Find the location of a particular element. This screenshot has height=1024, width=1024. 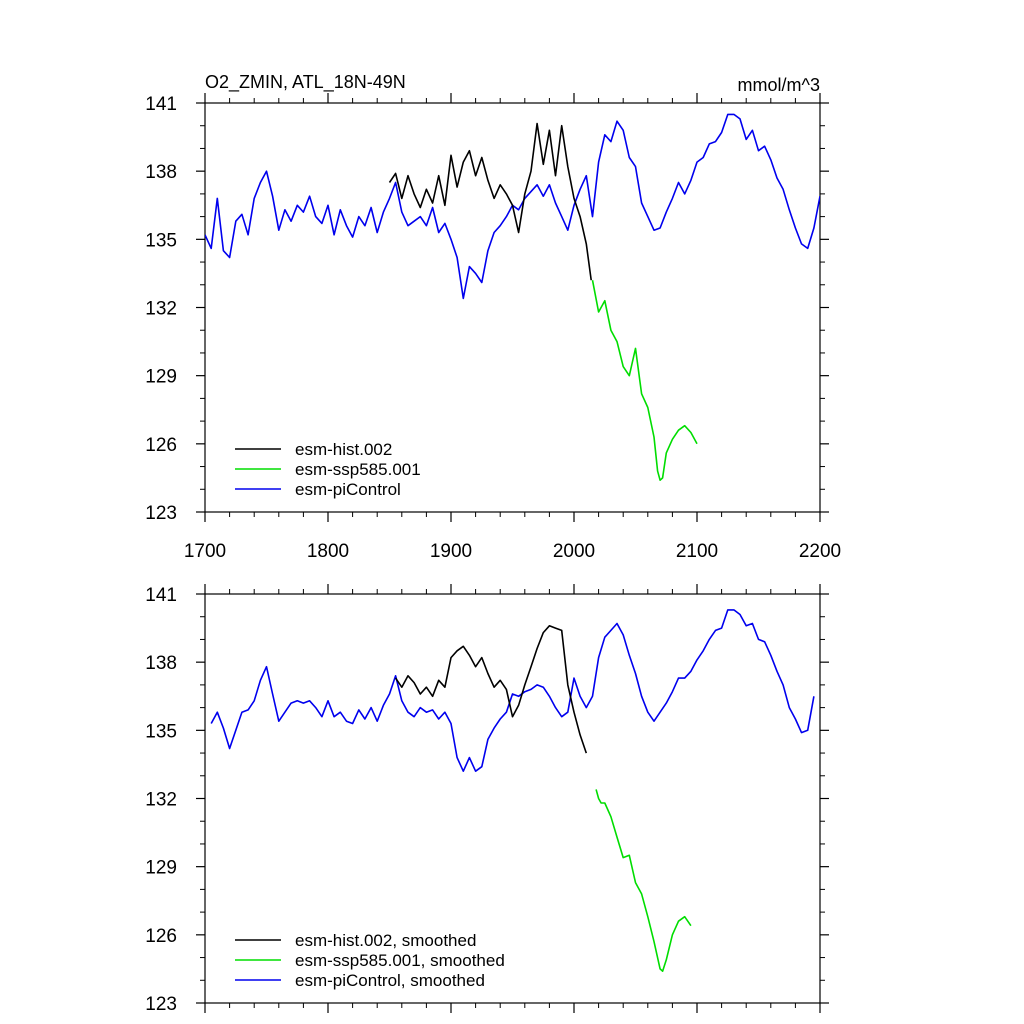

legend-label: esm-ssp585.001 is located at coordinates (358, 469).